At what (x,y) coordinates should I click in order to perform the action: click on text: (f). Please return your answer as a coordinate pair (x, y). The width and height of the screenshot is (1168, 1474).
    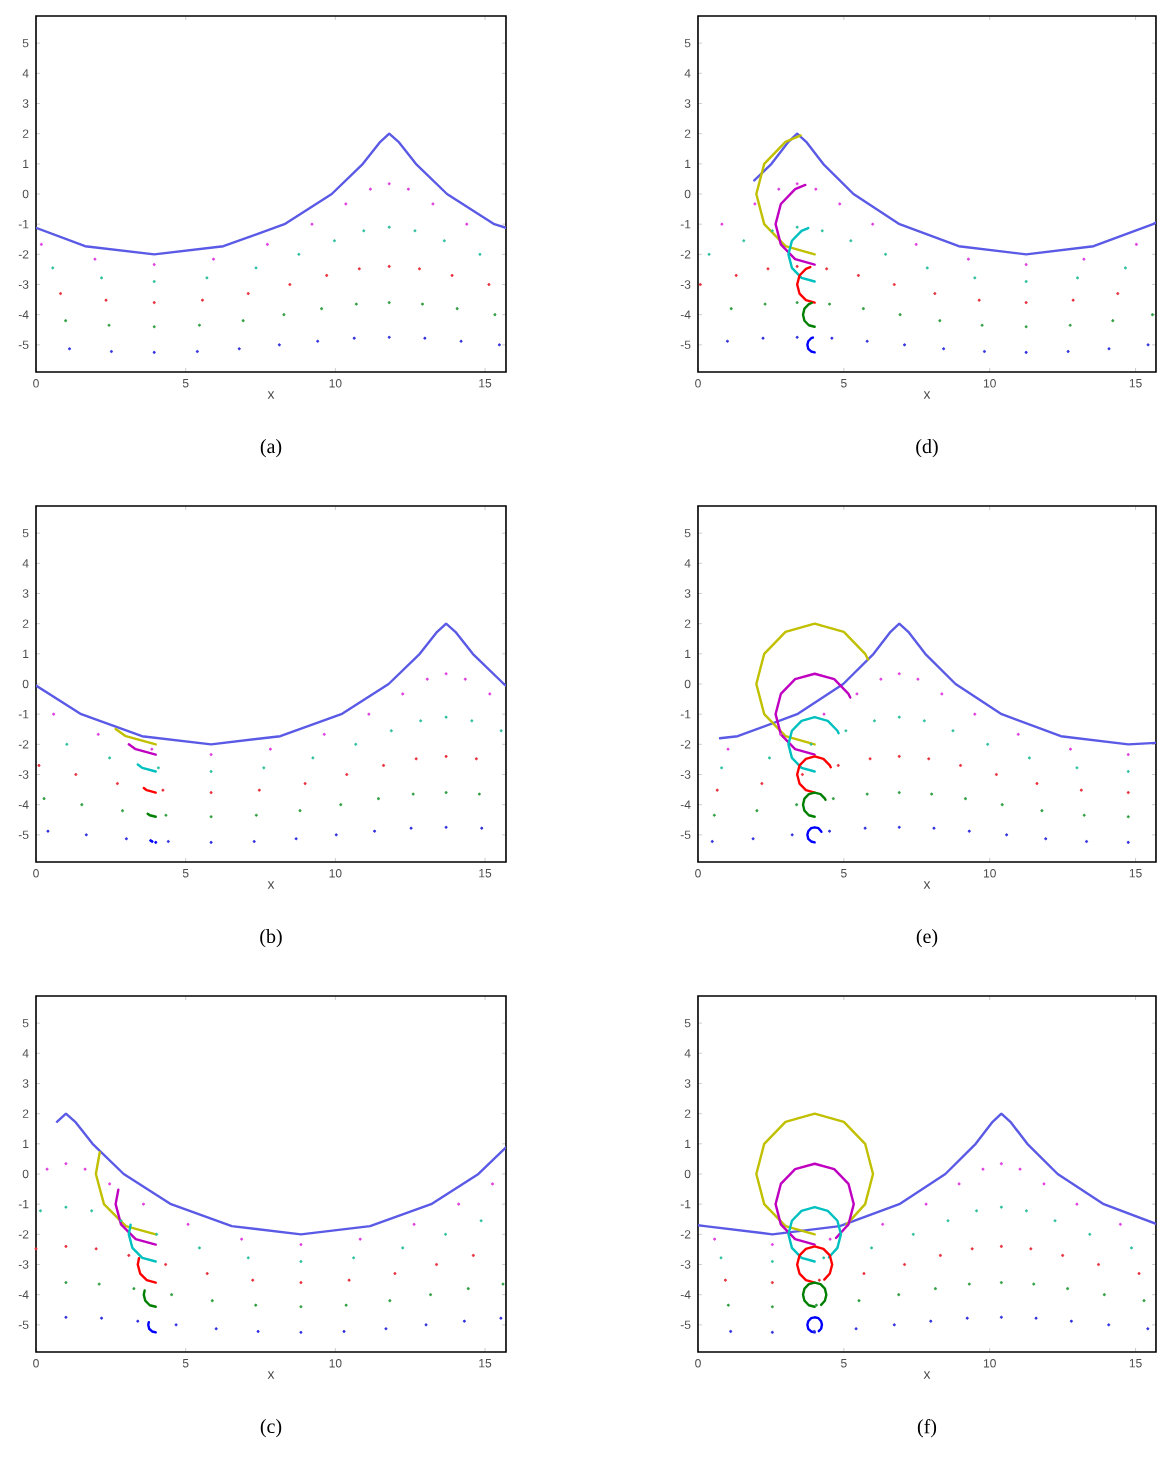
    Looking at the image, I should click on (927, 1428).